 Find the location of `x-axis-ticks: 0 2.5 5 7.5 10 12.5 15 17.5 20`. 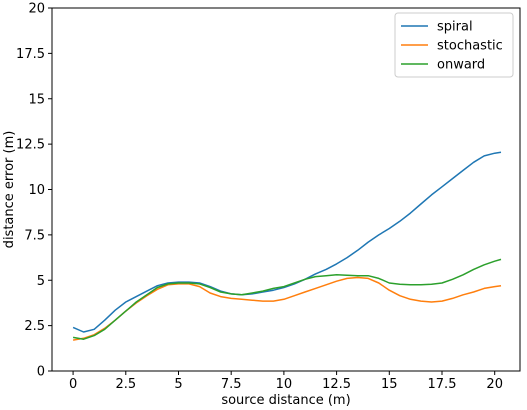

x-axis-ticks: 0 2.5 5 7.5 10 12.5 15 17.5 20 is located at coordinates (286, 381).